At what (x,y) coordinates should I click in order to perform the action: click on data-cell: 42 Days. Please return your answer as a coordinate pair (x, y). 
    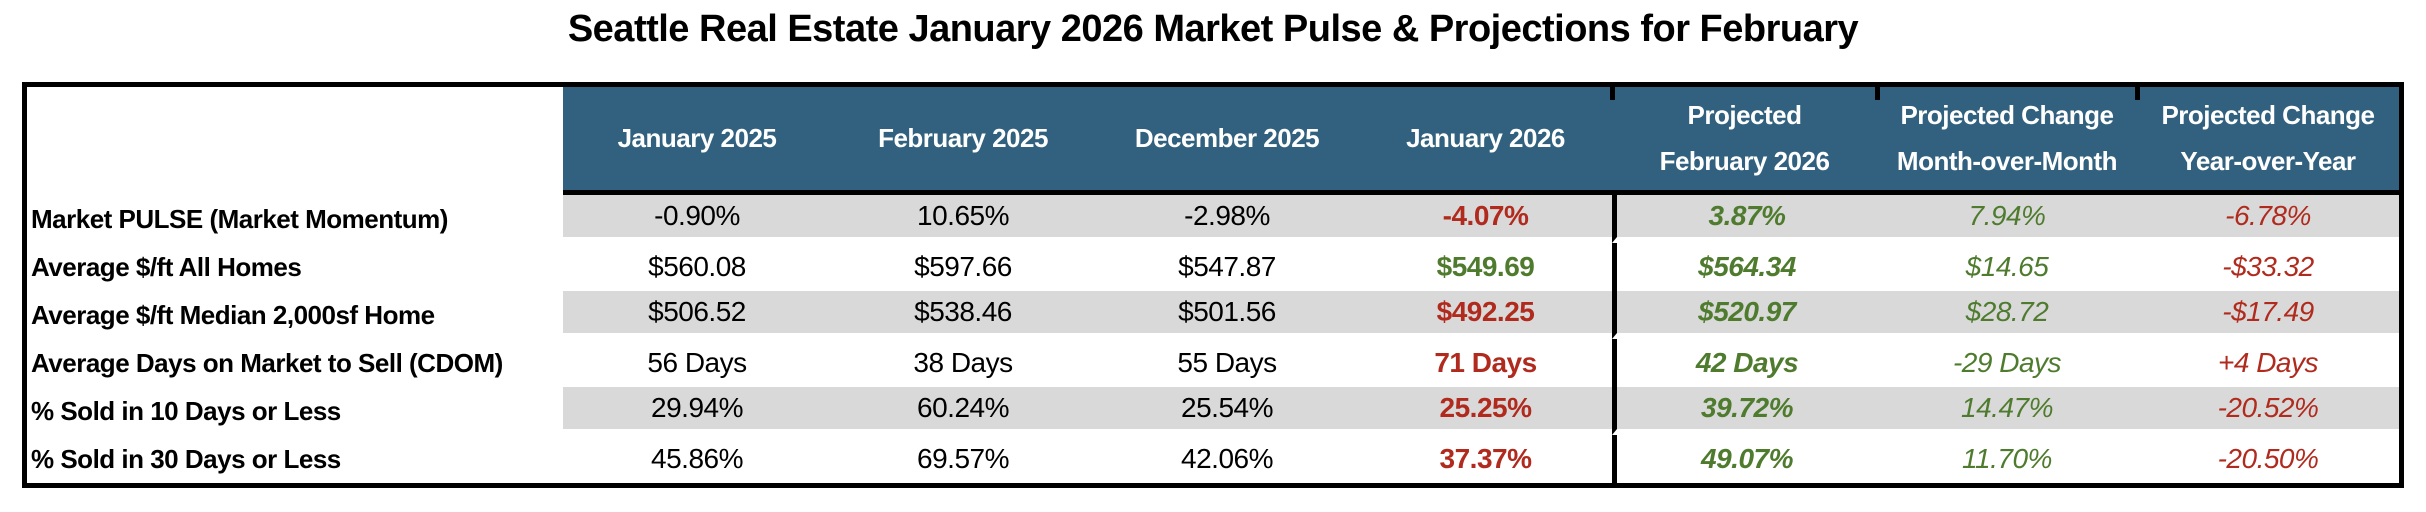
    Looking at the image, I should click on (1744, 363).